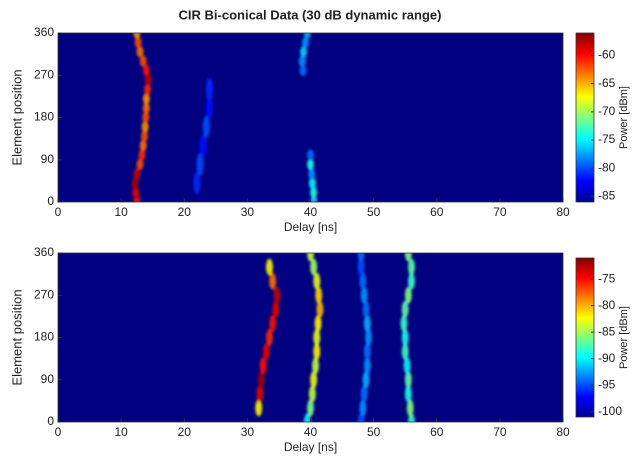 This screenshot has width=632, height=463. I want to click on x-axis-label: Delay [ns], so click(310, 227).